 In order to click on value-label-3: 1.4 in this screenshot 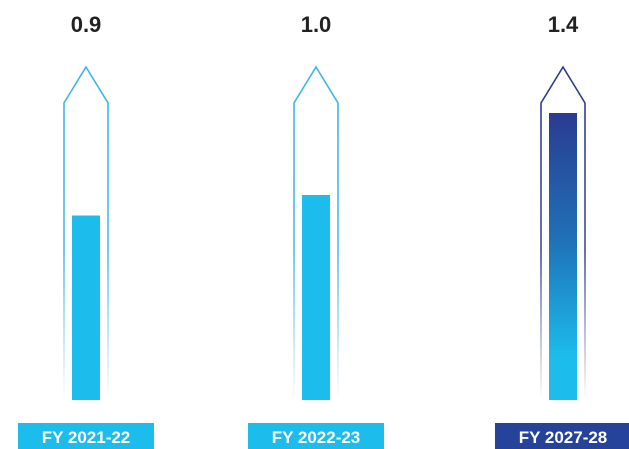, I will do `click(563, 24)`.